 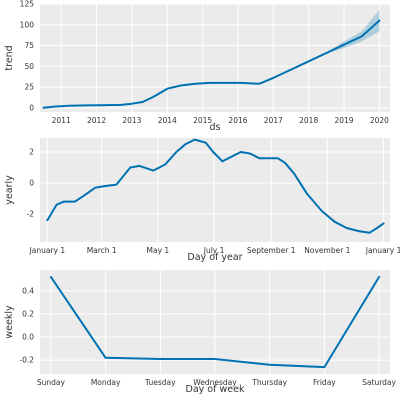 What do you see at coordinates (202, 120) in the screenshot?
I see `trend-x-tick-label: 2015` at bounding box center [202, 120].